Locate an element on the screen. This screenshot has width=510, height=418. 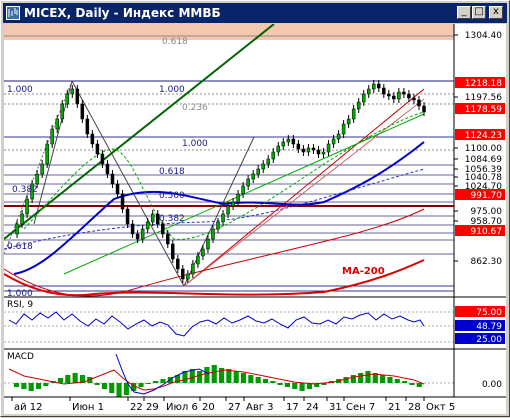
price-label-text: 1084.69 is located at coordinates (483, 160).